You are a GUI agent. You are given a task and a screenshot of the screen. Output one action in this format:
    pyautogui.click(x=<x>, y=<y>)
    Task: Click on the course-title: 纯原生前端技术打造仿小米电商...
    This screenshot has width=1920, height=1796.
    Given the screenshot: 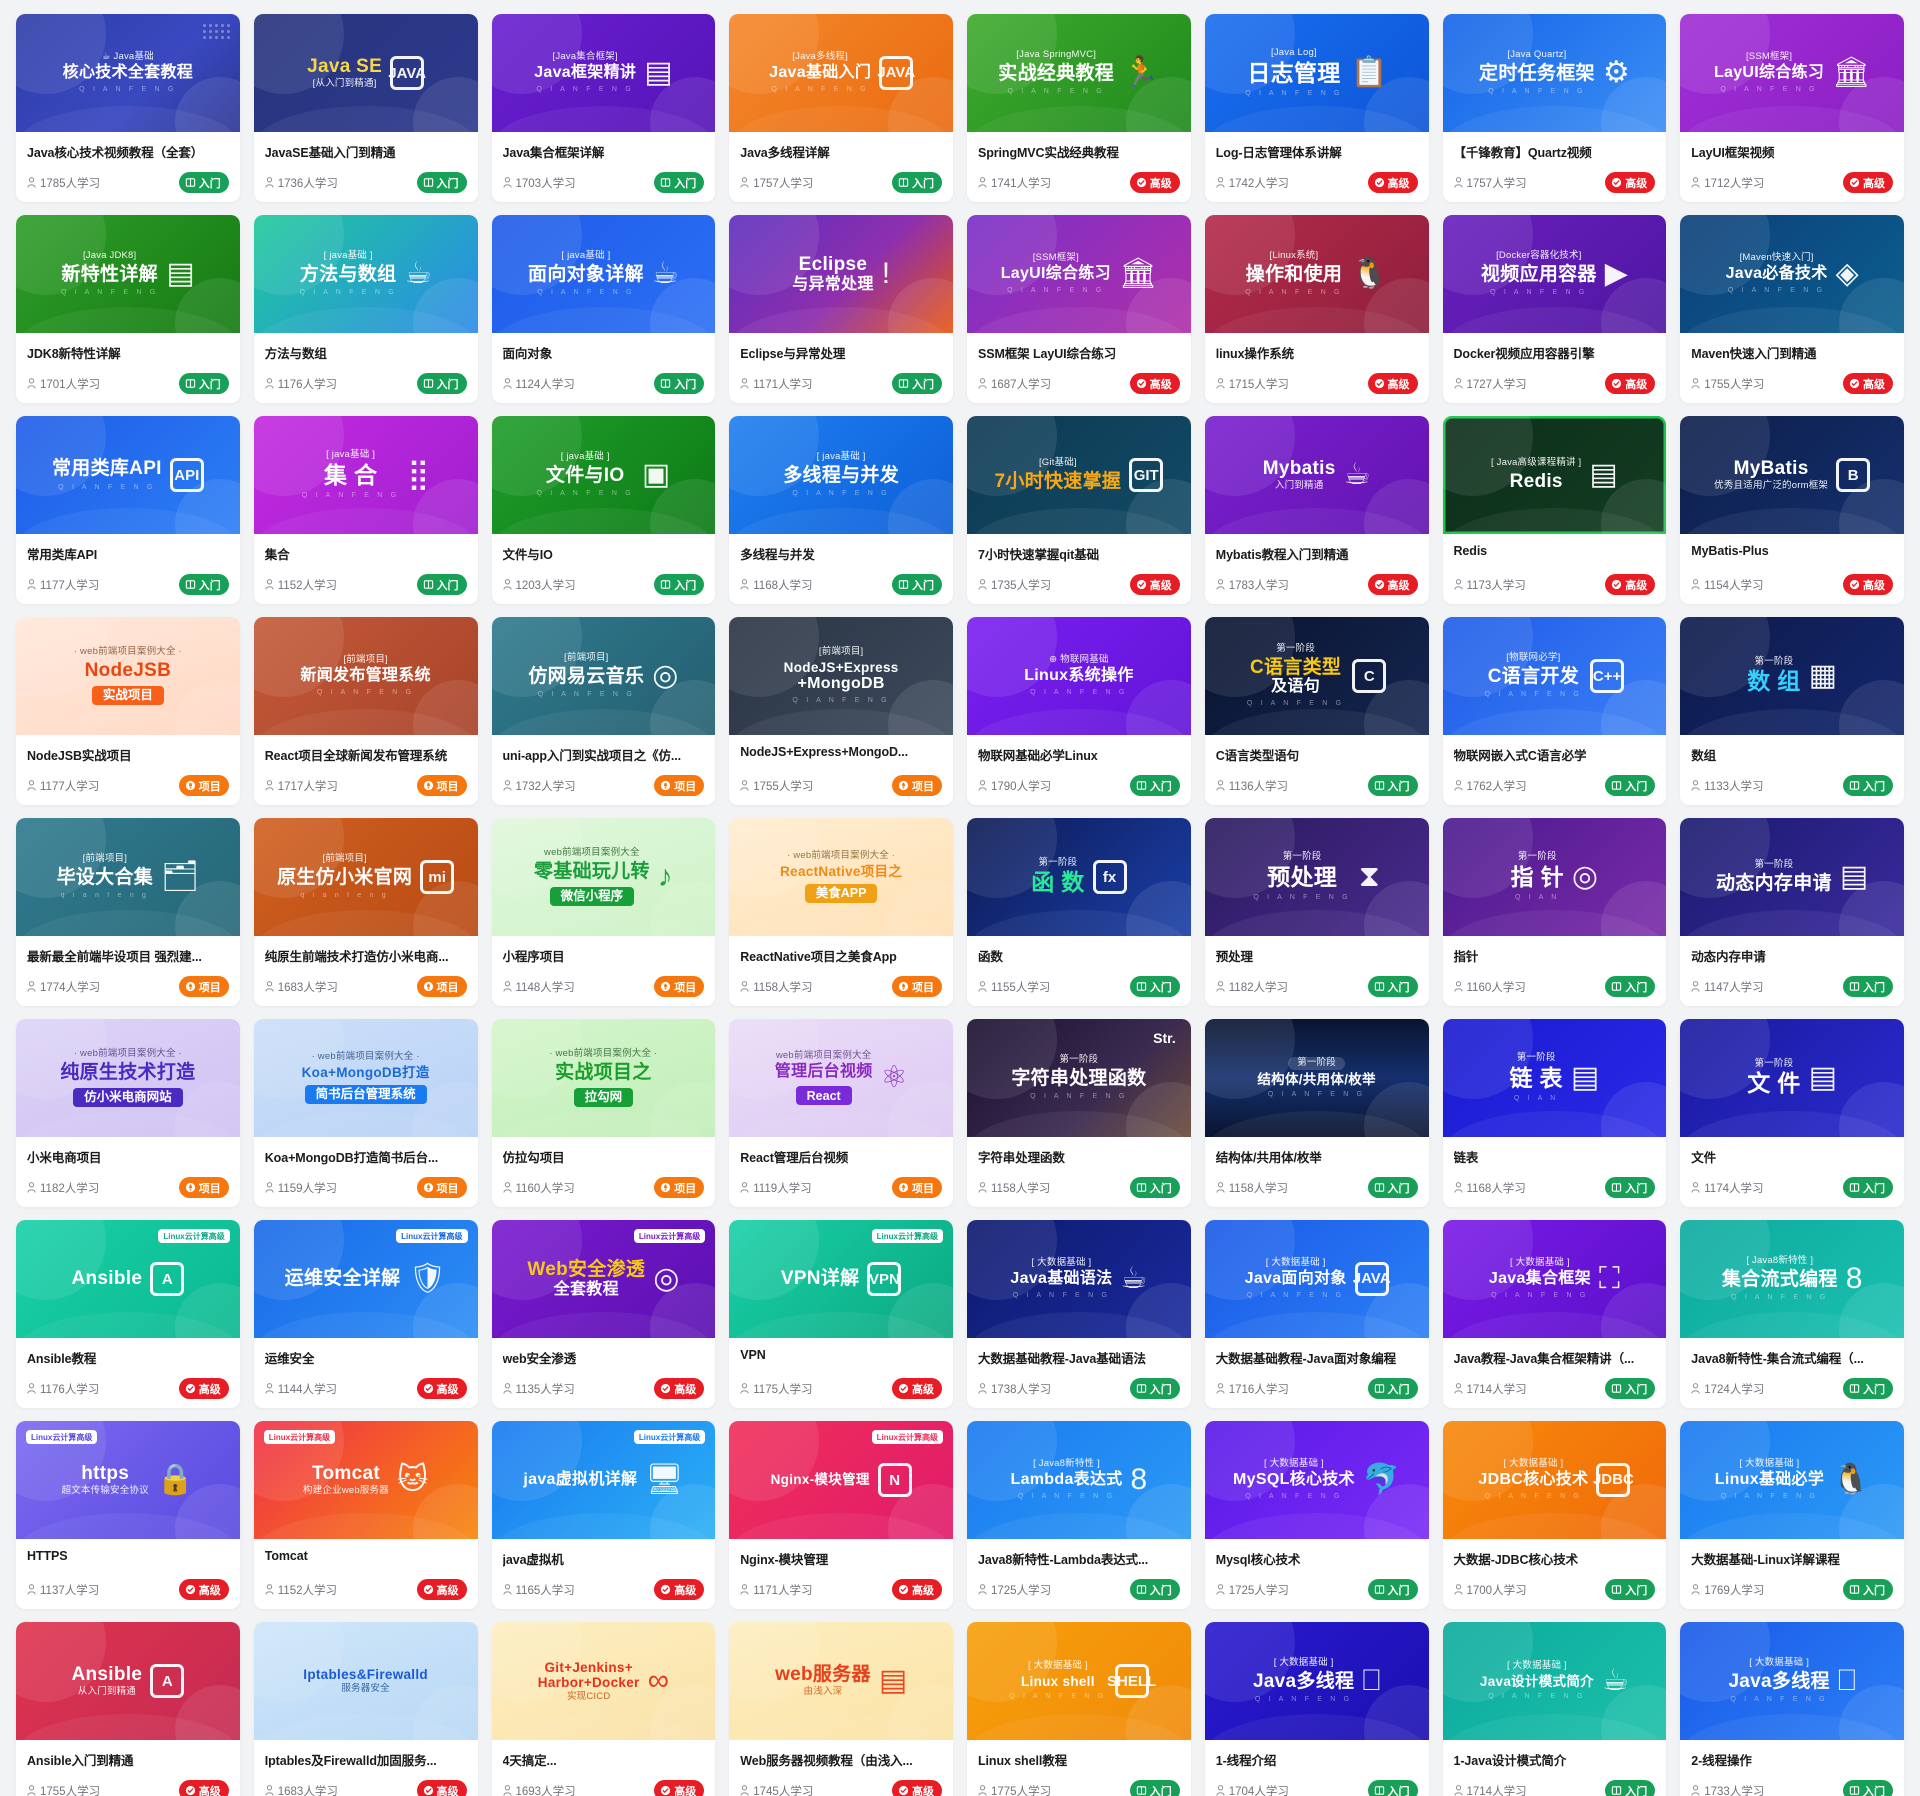 What is the action you would take?
    pyautogui.click(x=356, y=957)
    